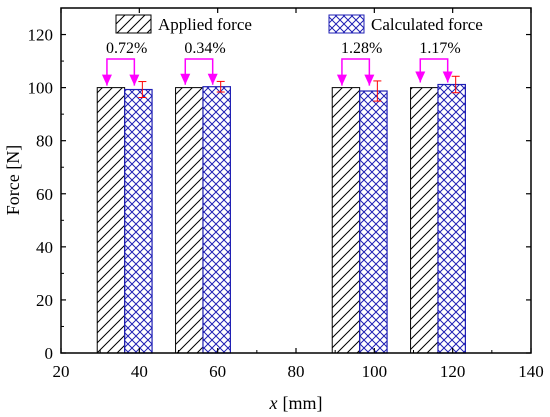 The height and width of the screenshot is (417, 550). Describe the element at coordinates (204, 48) in the screenshot. I see `percent-label-60: 0.34%` at that location.